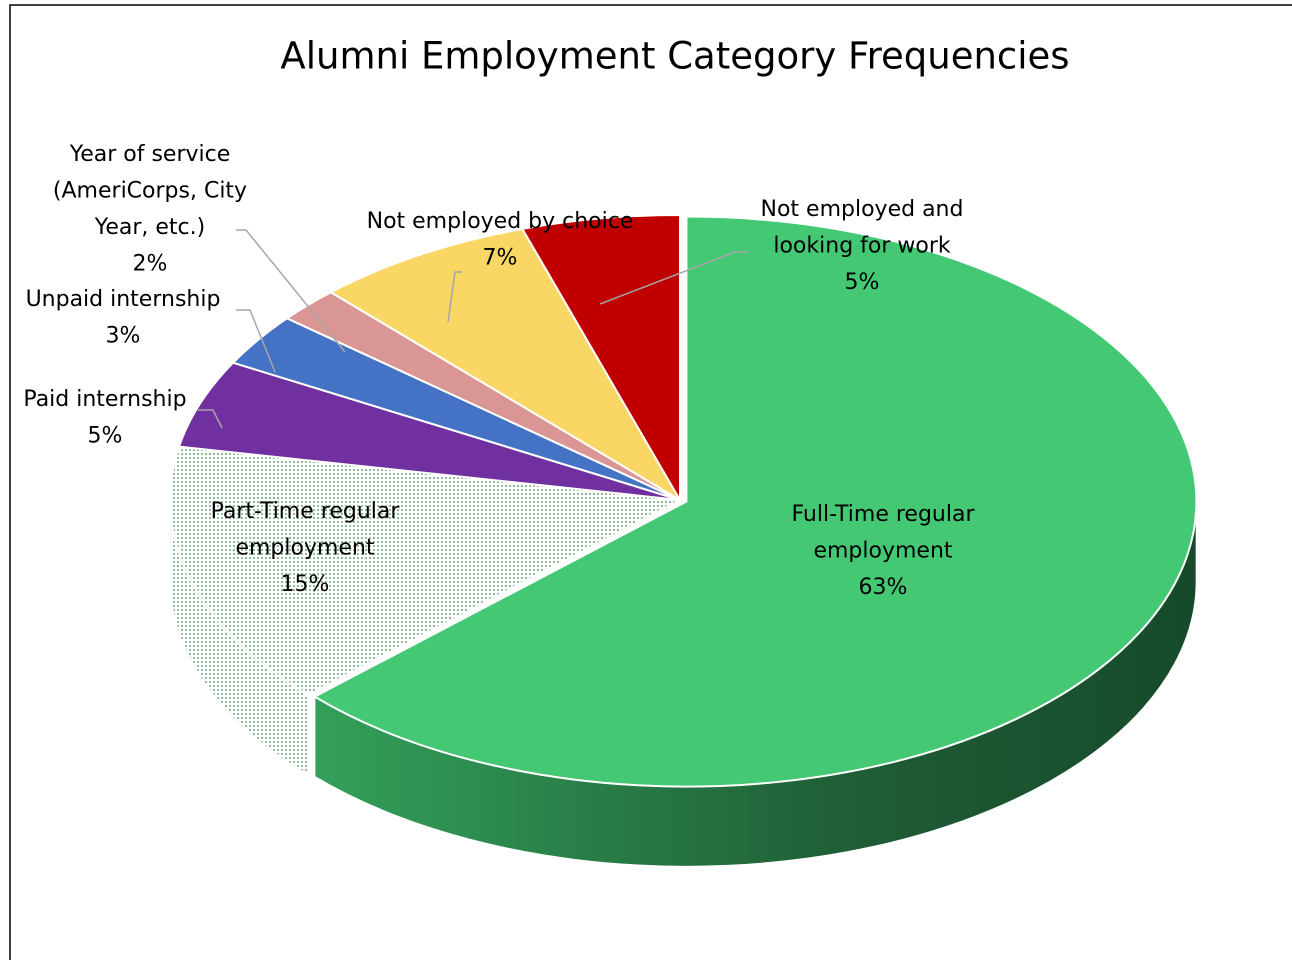  Describe the element at coordinates (674, 56) in the screenshot. I see `chart-title: Alumni Employment Category Frequencies` at that location.